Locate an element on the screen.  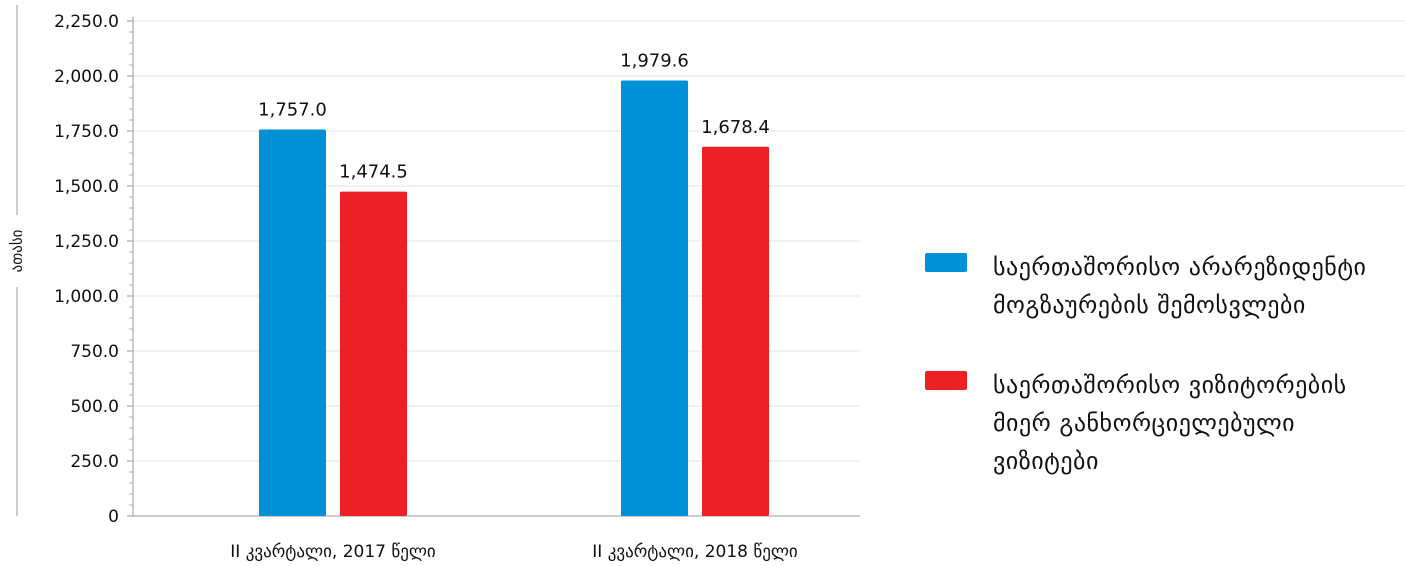
legend-swatch-visits is located at coordinates (946, 380).